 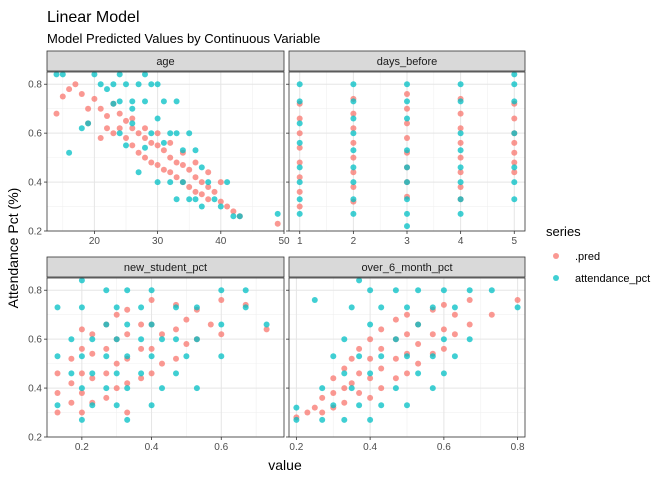 I want to click on facet-strip-label: days_before, so click(x=407, y=62).